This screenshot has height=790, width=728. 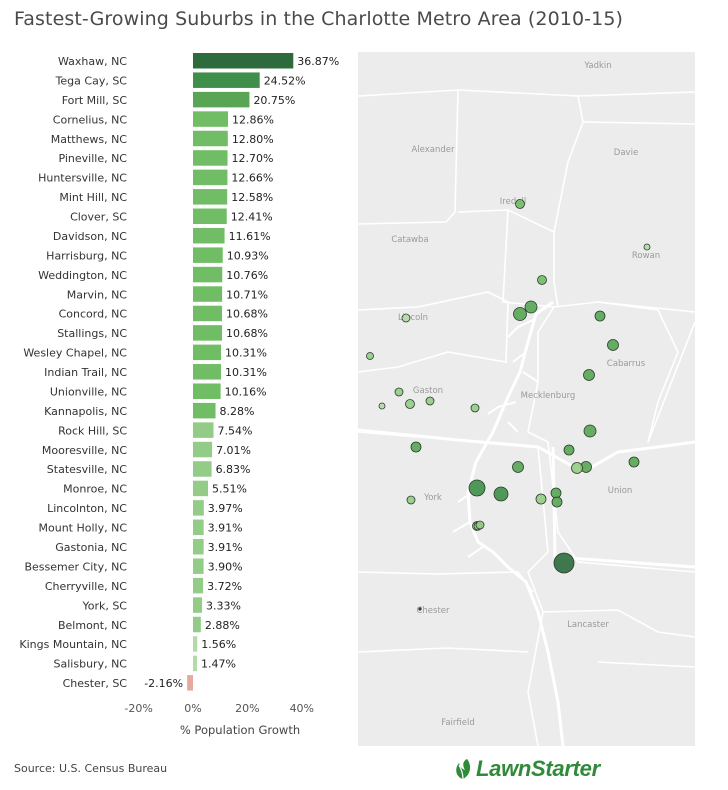 What do you see at coordinates (85, 372) in the screenshot?
I see `category-label: Indian Trail, NC` at bounding box center [85, 372].